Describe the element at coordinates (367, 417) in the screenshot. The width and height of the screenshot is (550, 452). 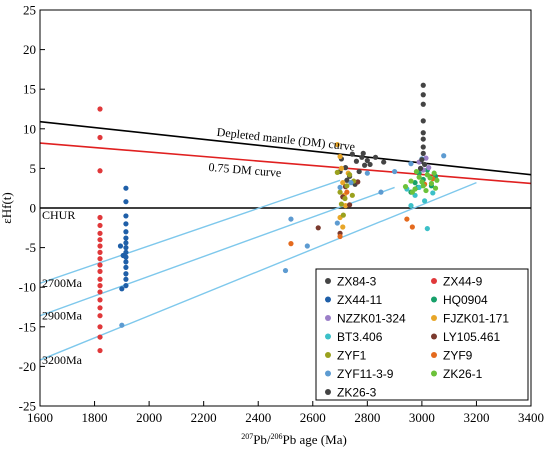
I see `x-tick-label: 2800` at that location.